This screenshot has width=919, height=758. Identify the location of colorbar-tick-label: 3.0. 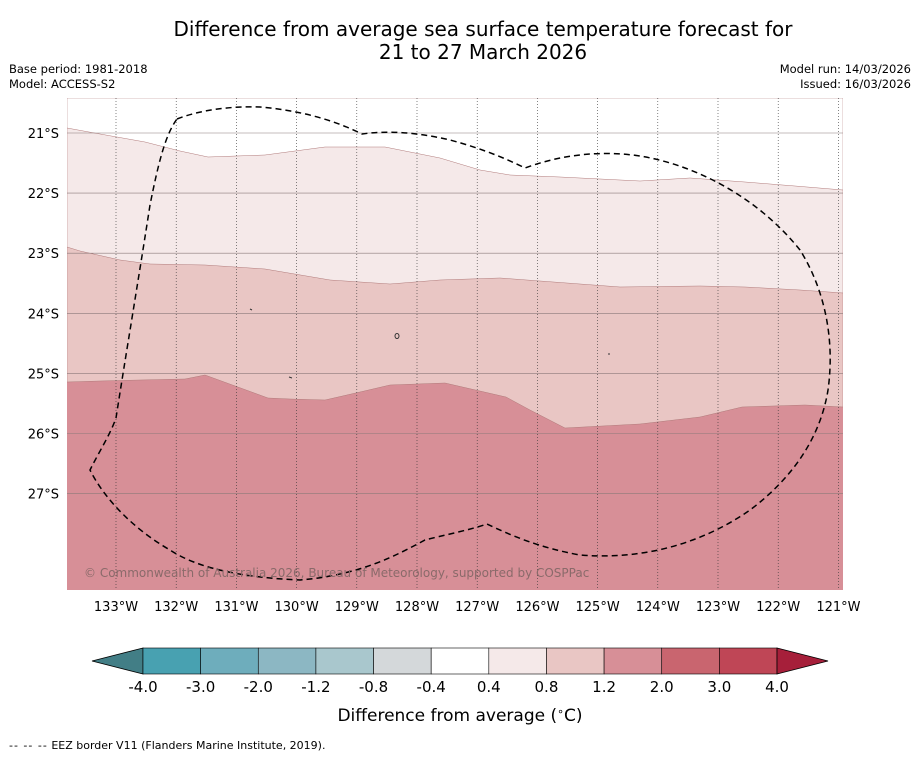
(719, 687).